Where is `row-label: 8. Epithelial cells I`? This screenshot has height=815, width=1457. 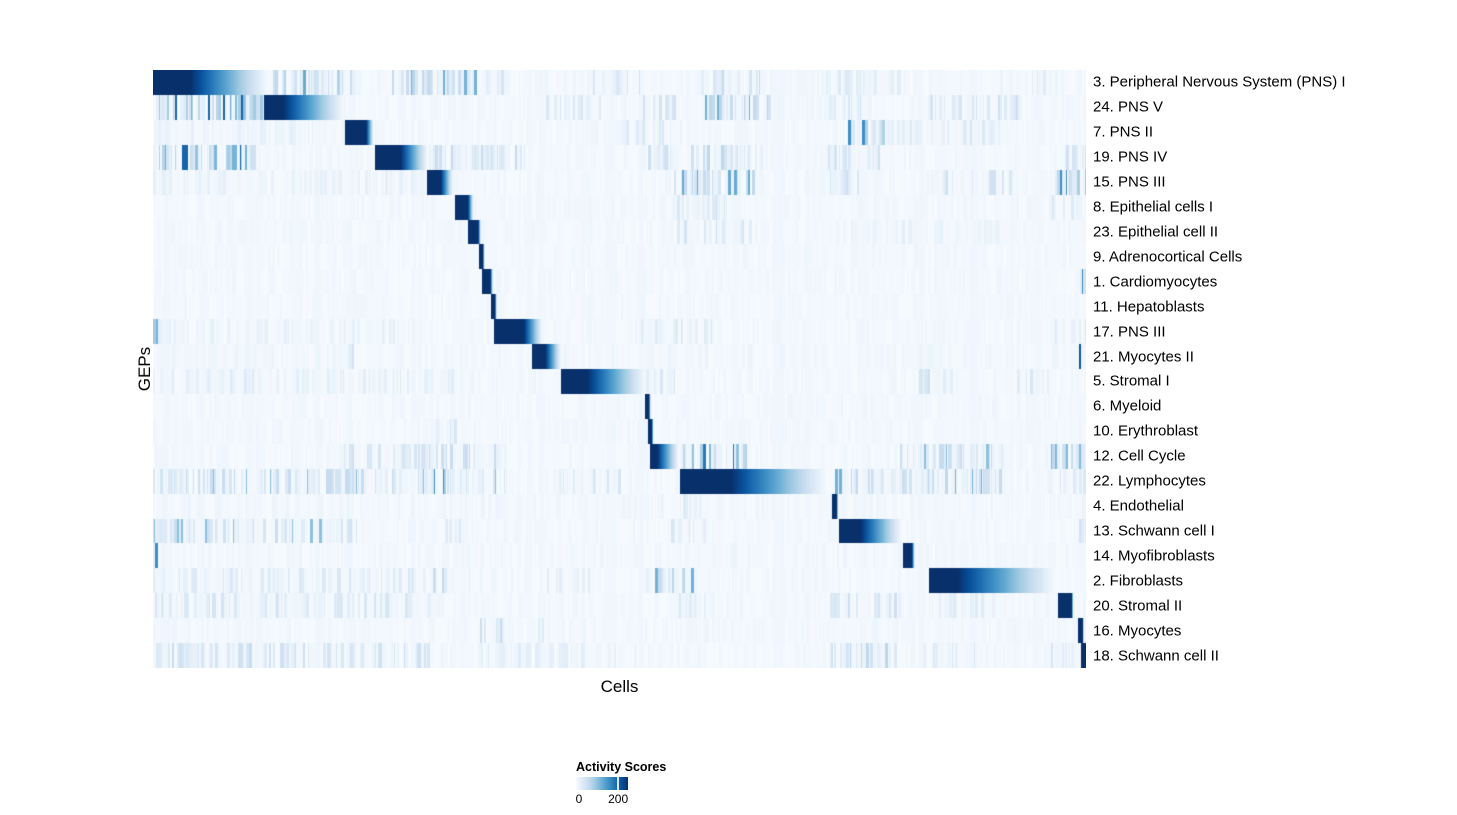 row-label: 8. Epithelial cells I is located at coordinates (1153, 207).